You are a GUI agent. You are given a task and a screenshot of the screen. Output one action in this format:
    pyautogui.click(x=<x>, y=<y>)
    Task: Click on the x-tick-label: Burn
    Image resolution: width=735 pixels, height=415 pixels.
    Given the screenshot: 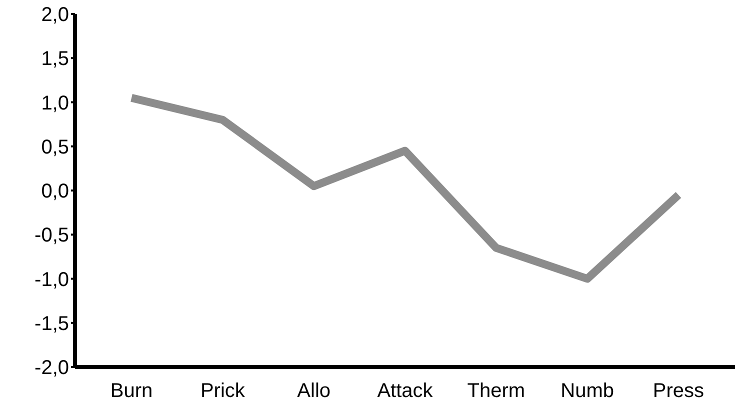 What is the action you would take?
    pyautogui.click(x=131, y=391)
    